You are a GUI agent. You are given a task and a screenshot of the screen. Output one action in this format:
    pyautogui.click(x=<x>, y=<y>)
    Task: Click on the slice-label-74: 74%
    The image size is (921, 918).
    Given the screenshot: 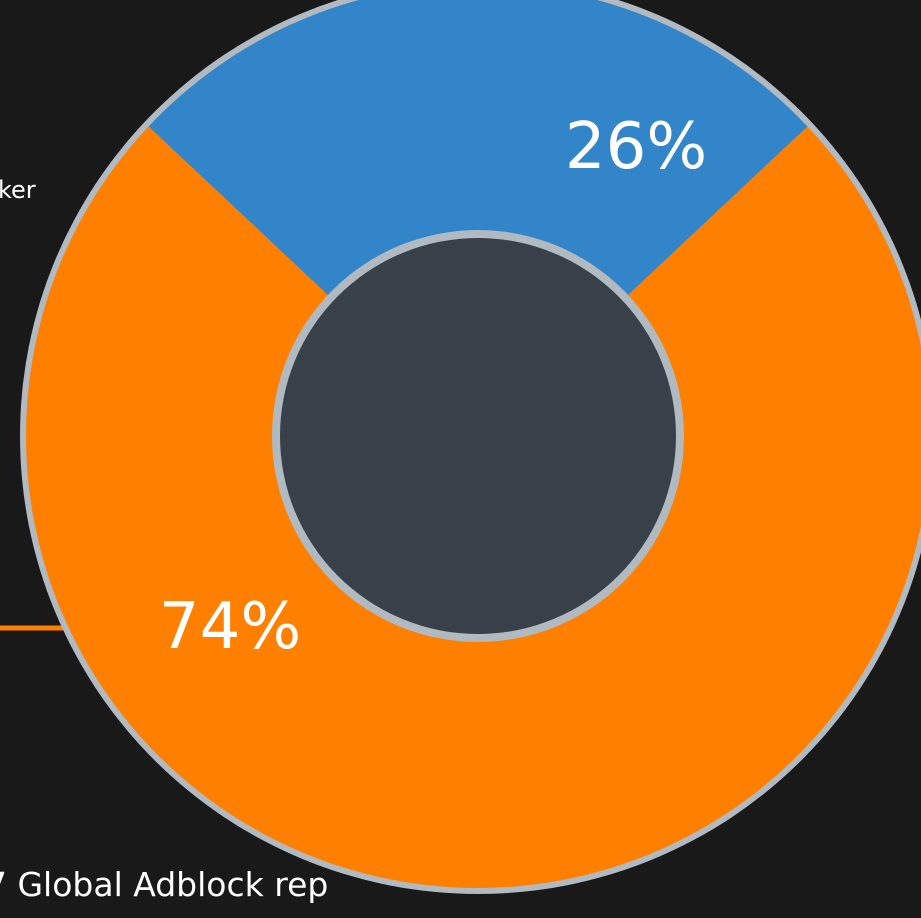 What is the action you would take?
    pyautogui.click(x=230, y=627)
    